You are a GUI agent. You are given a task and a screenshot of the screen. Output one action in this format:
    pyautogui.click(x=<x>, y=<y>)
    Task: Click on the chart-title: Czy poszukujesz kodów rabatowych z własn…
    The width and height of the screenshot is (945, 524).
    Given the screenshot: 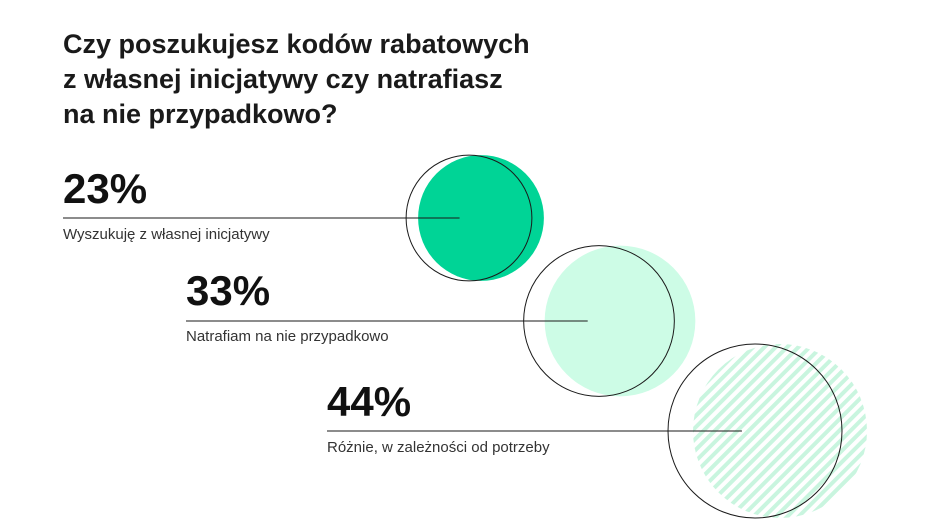 What is the action you would take?
    pyautogui.click(x=296, y=79)
    